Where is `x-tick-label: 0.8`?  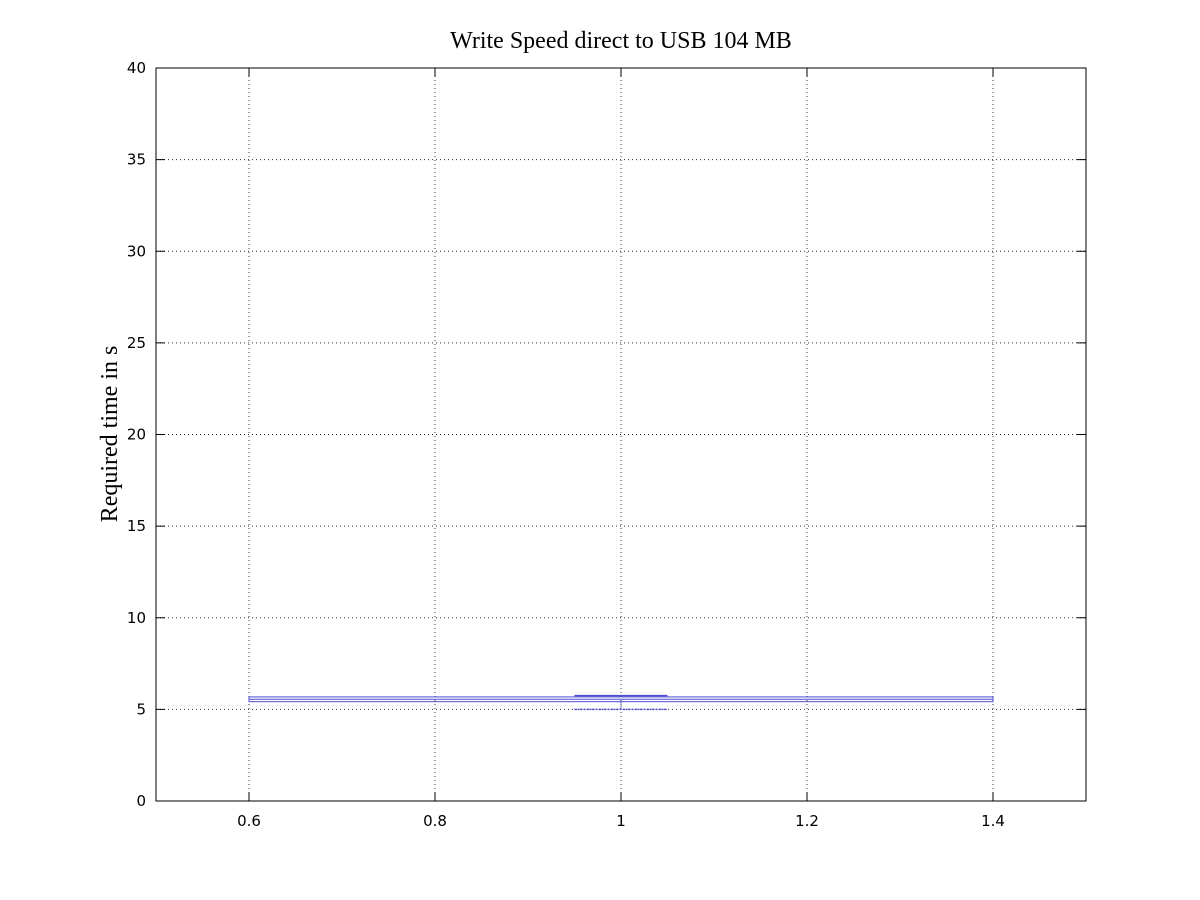 x-tick-label: 0.8 is located at coordinates (435, 821).